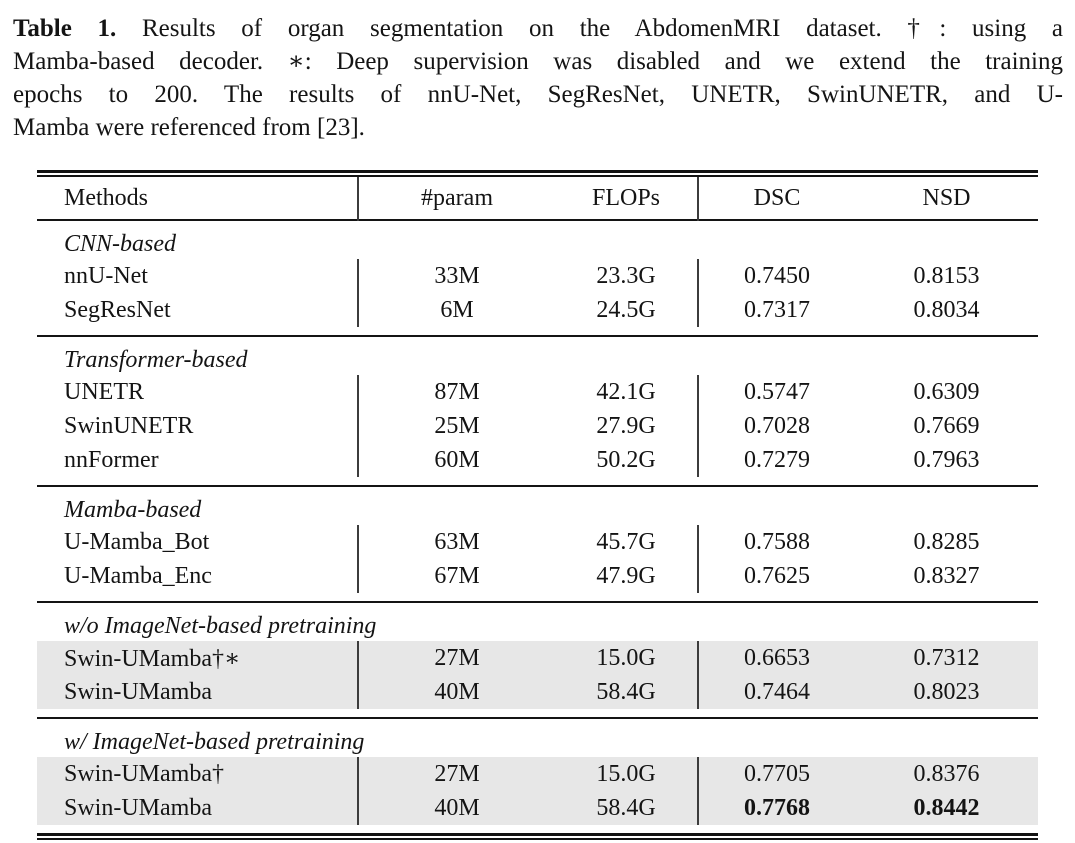 This screenshot has height=843, width=1075. What do you see at coordinates (106, 197) in the screenshot?
I see `col-header-methods: Methods` at bounding box center [106, 197].